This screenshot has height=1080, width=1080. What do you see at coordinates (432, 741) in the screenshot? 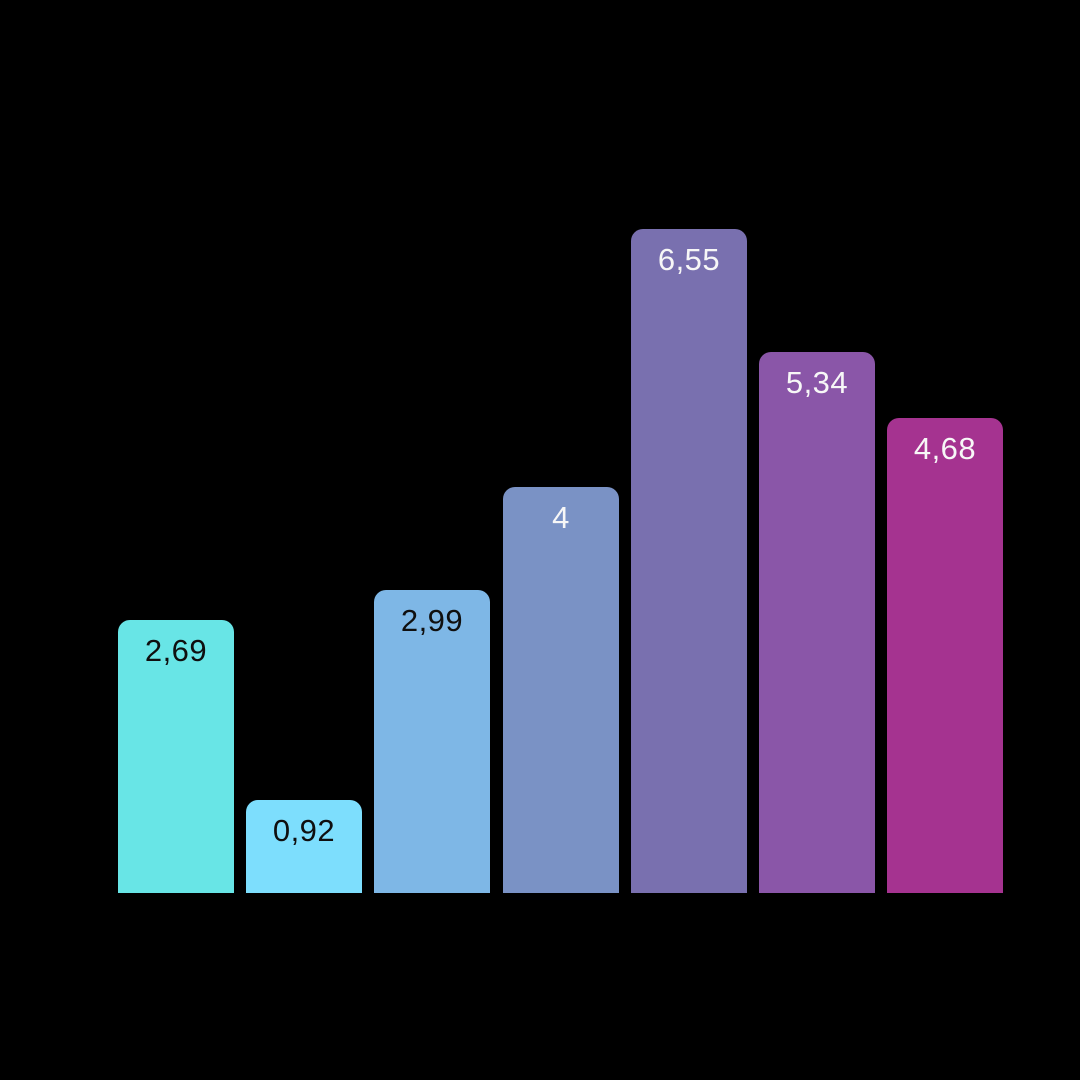
I see `bar: 2,99` at bounding box center [432, 741].